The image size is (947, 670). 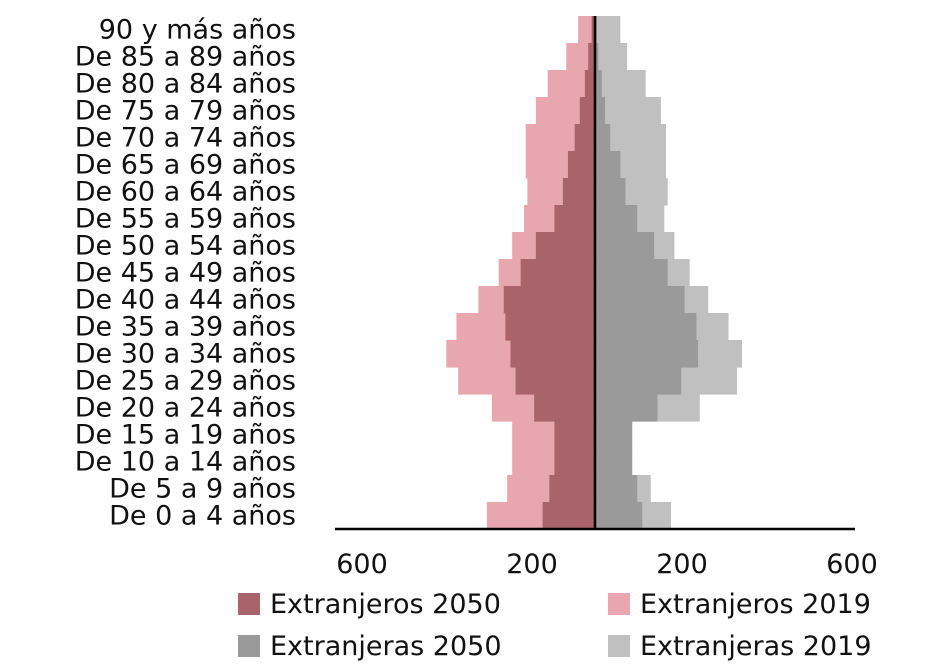 I want to click on category-label-de-10-a-14-a-os: De 10 a 14 años, so click(x=185, y=462).